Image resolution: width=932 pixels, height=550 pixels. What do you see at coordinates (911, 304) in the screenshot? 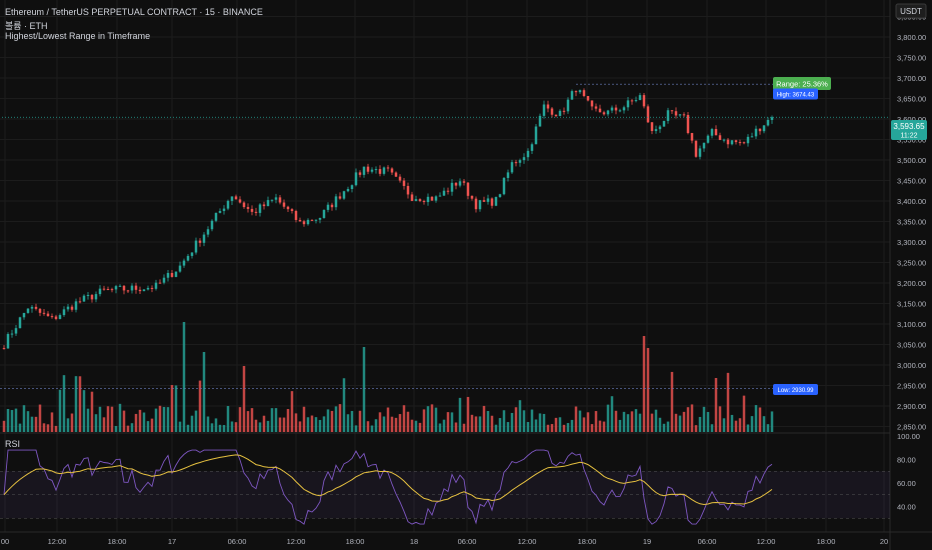
I see `price-tick-label: 3,150.00` at bounding box center [911, 304].